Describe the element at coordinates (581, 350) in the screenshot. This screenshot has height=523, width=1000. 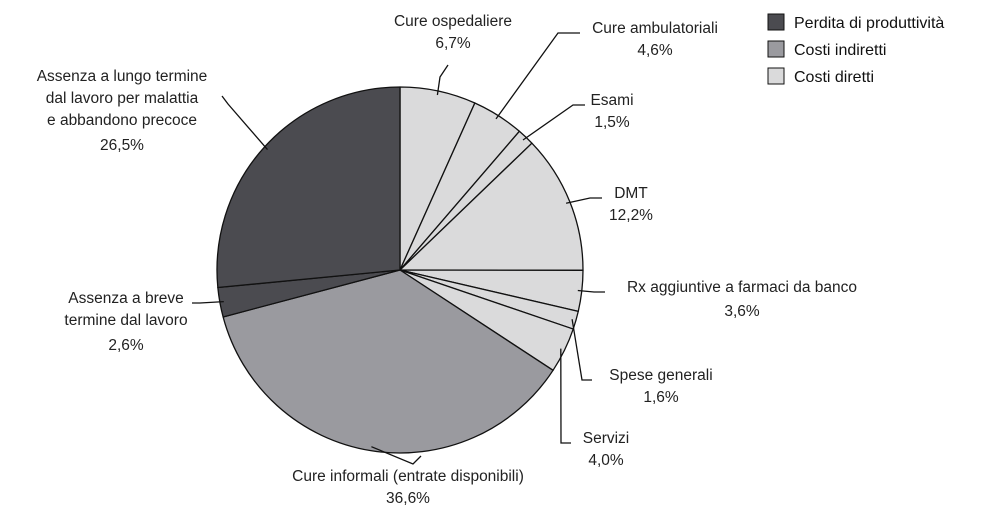
I see `leader-line-spese-generali` at that location.